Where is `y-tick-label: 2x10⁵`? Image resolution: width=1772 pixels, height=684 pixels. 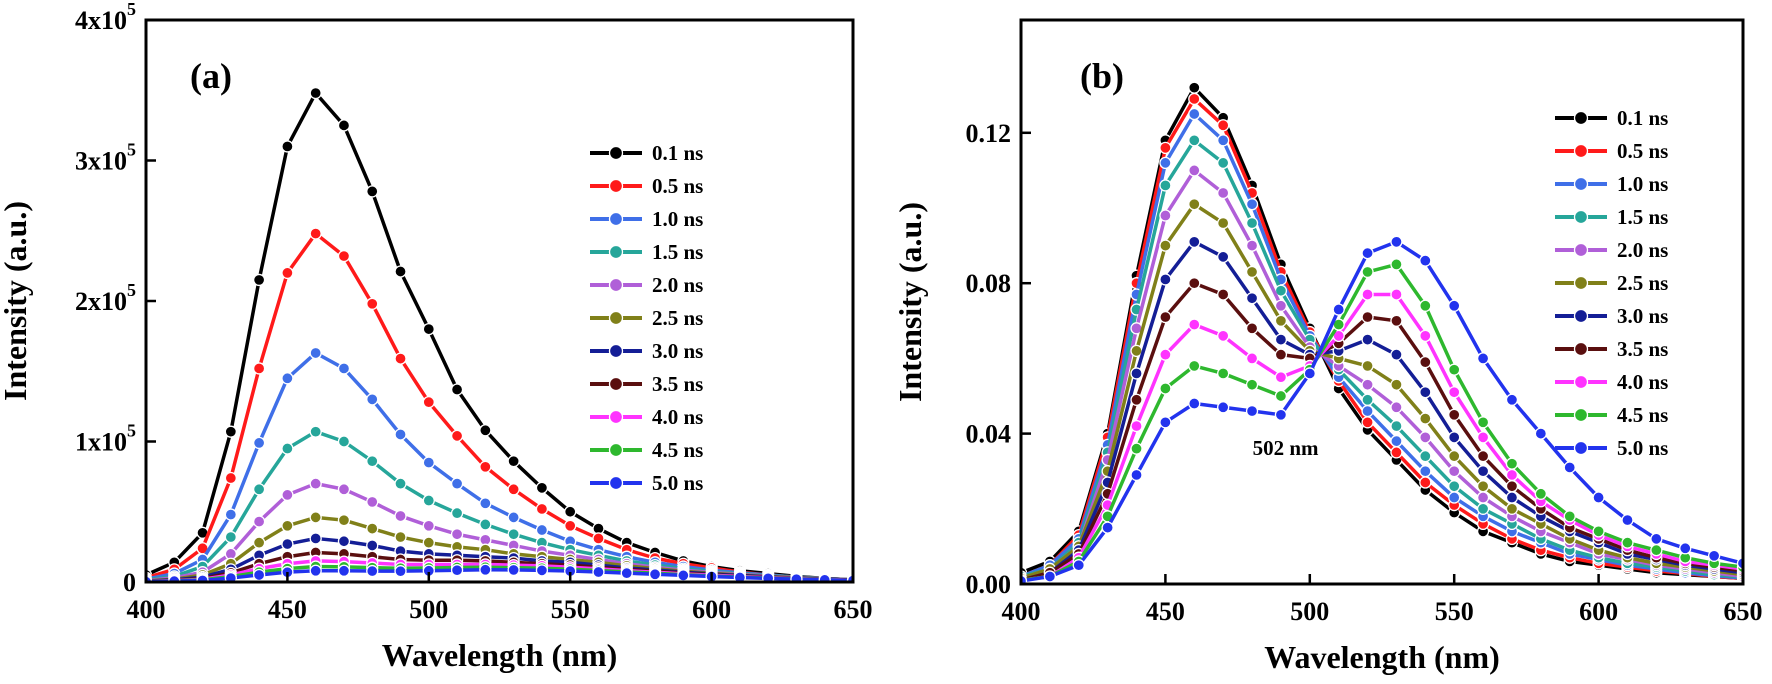
y-tick-label: 2x10⁵ is located at coordinates (105, 298).